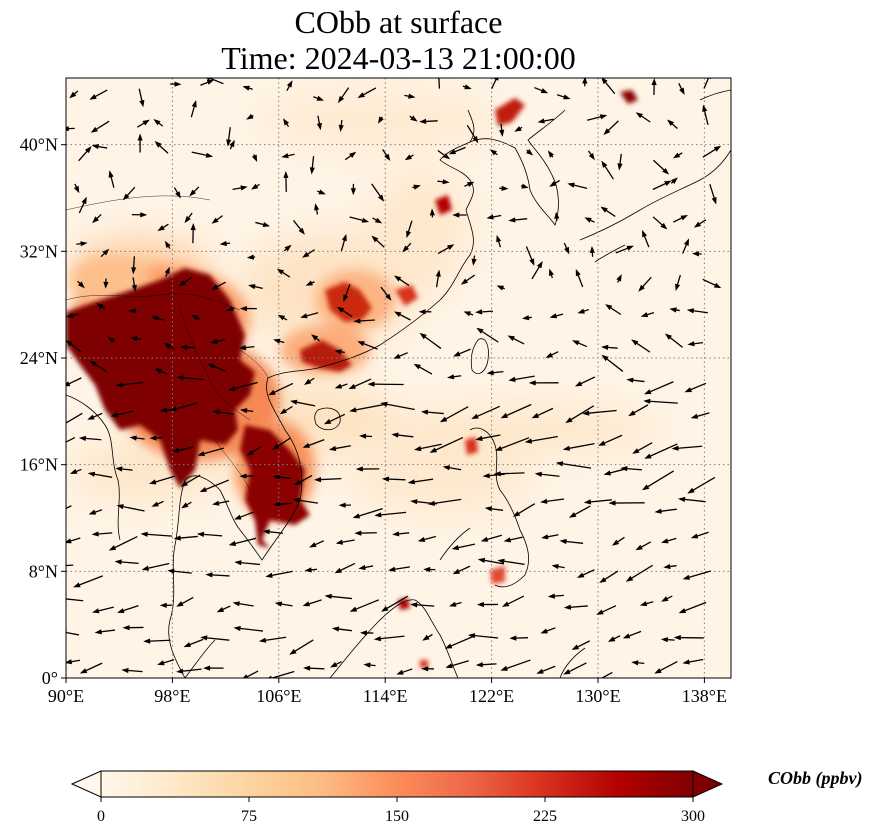 This screenshot has width=887, height=836. What do you see at coordinates (86, 784) in the screenshot?
I see `colorbar-extend-min` at bounding box center [86, 784].